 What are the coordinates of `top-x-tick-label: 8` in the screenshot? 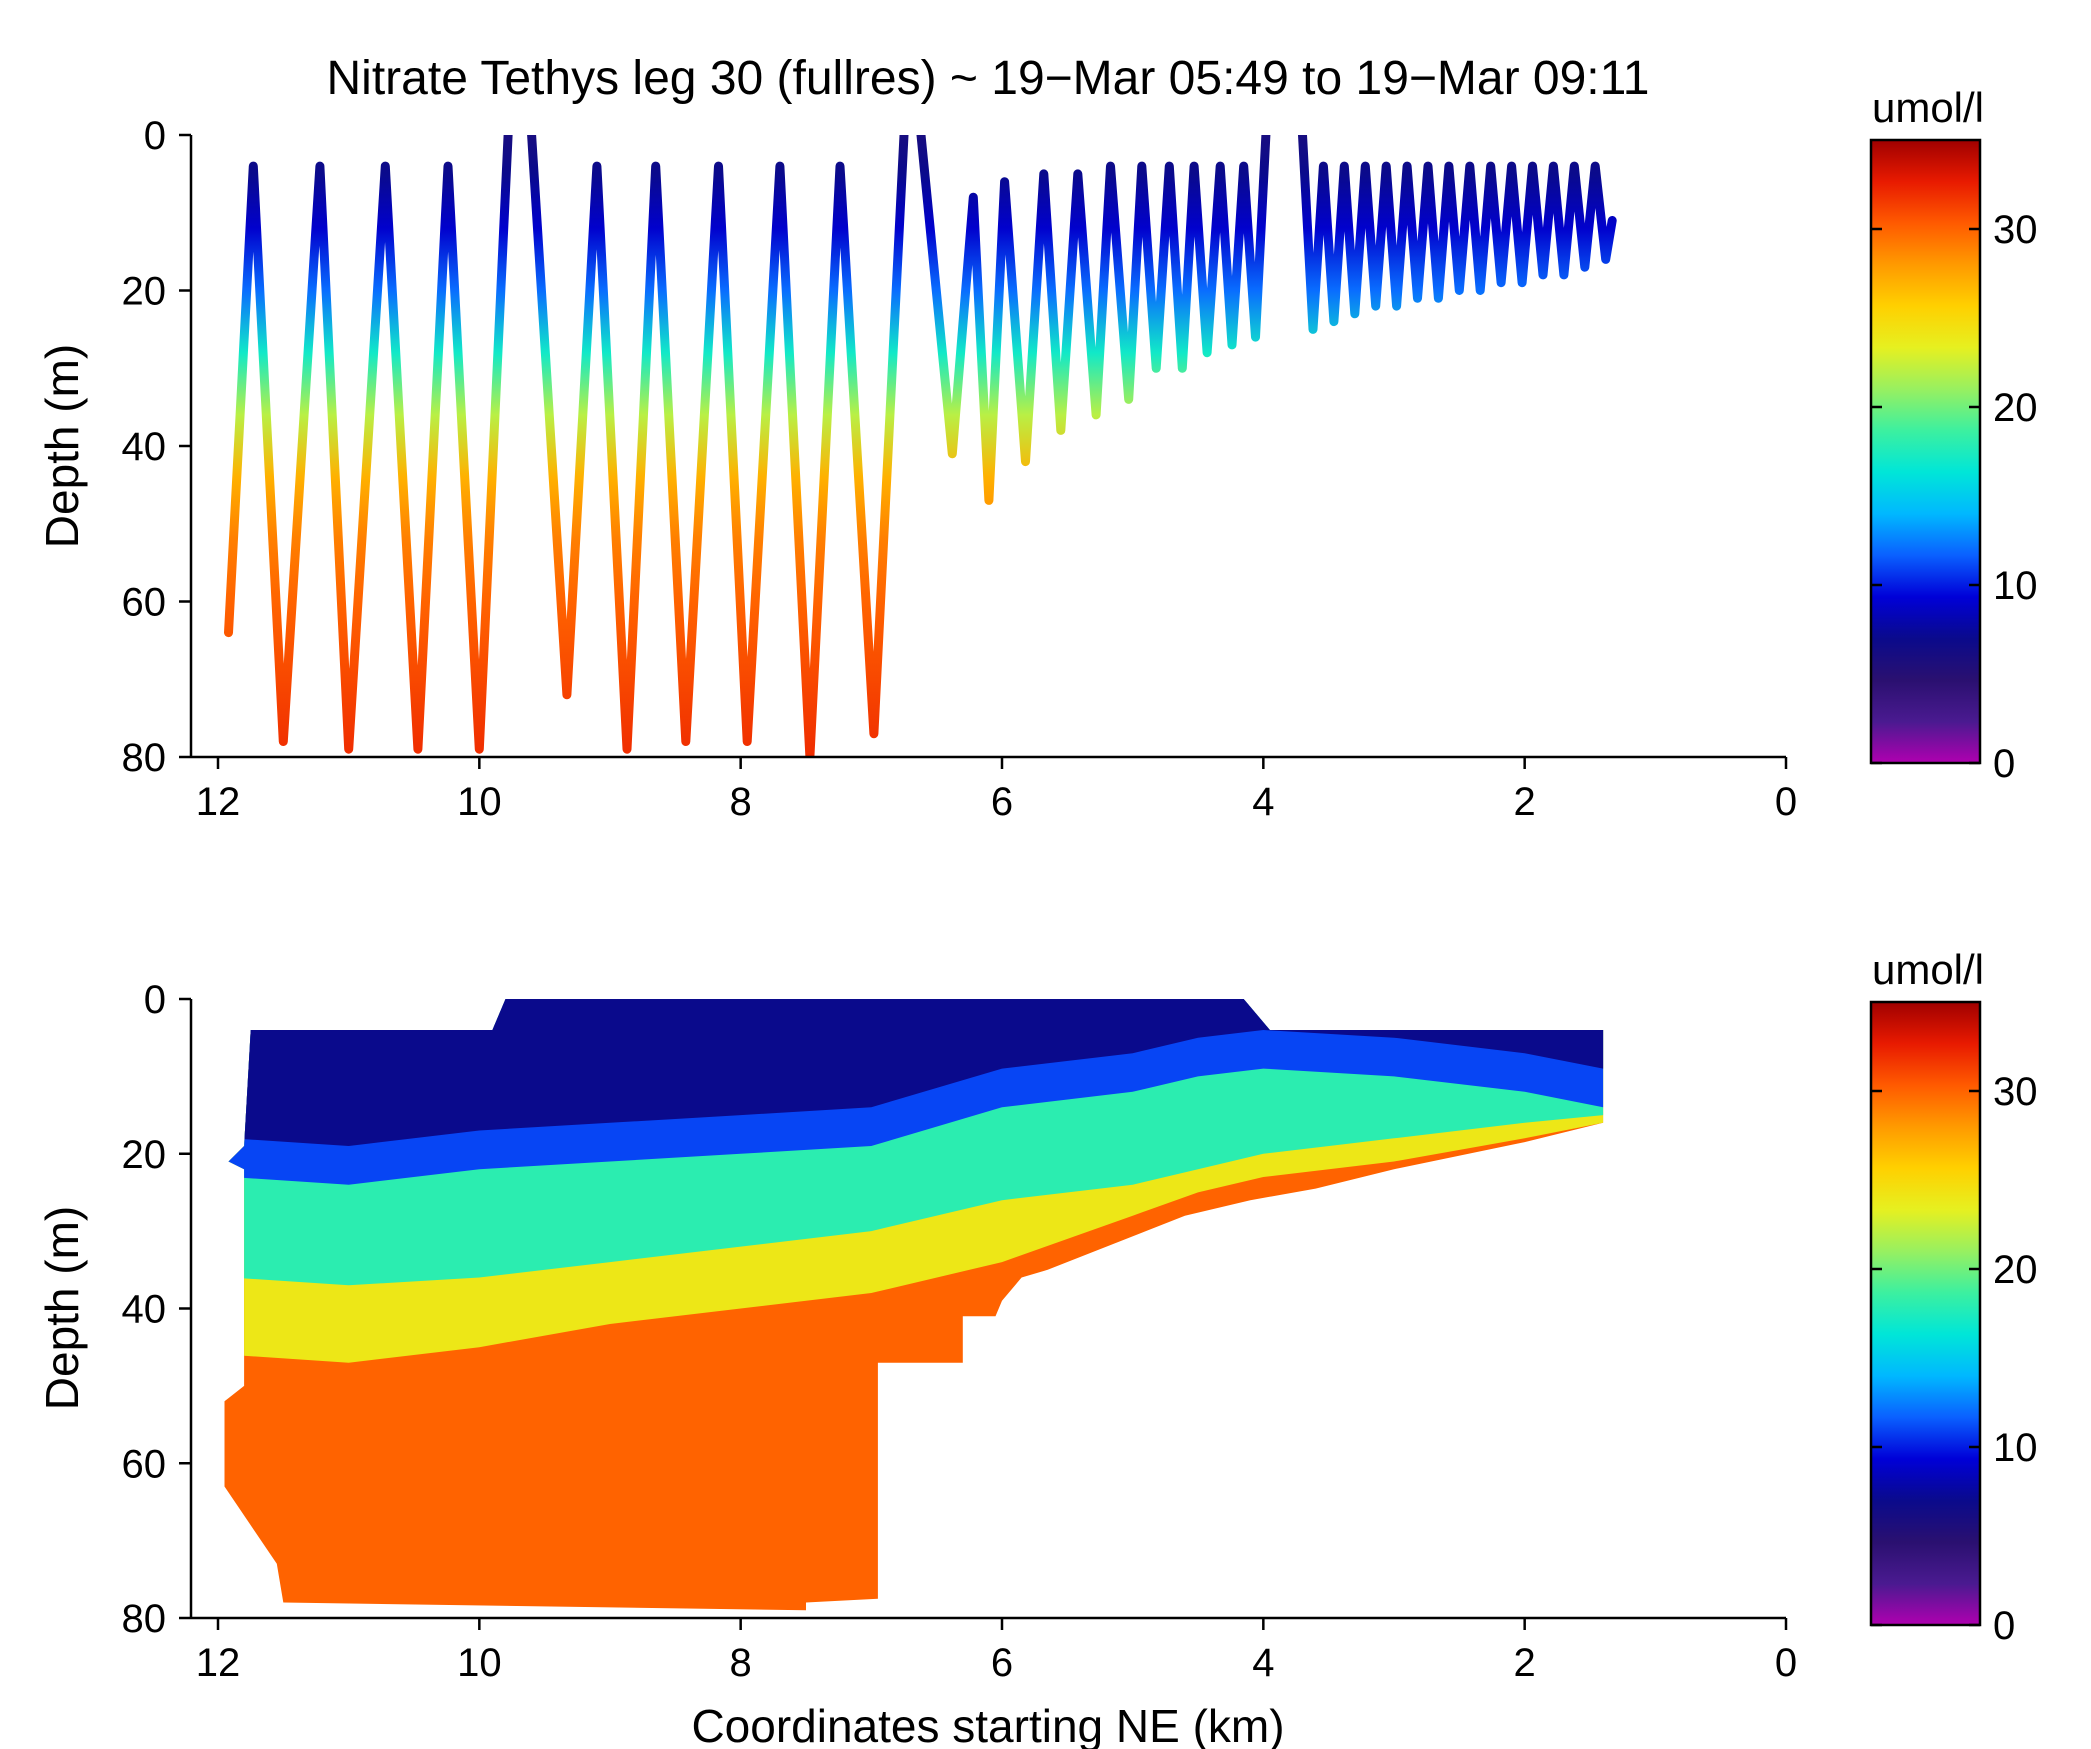 It's located at (741, 802).